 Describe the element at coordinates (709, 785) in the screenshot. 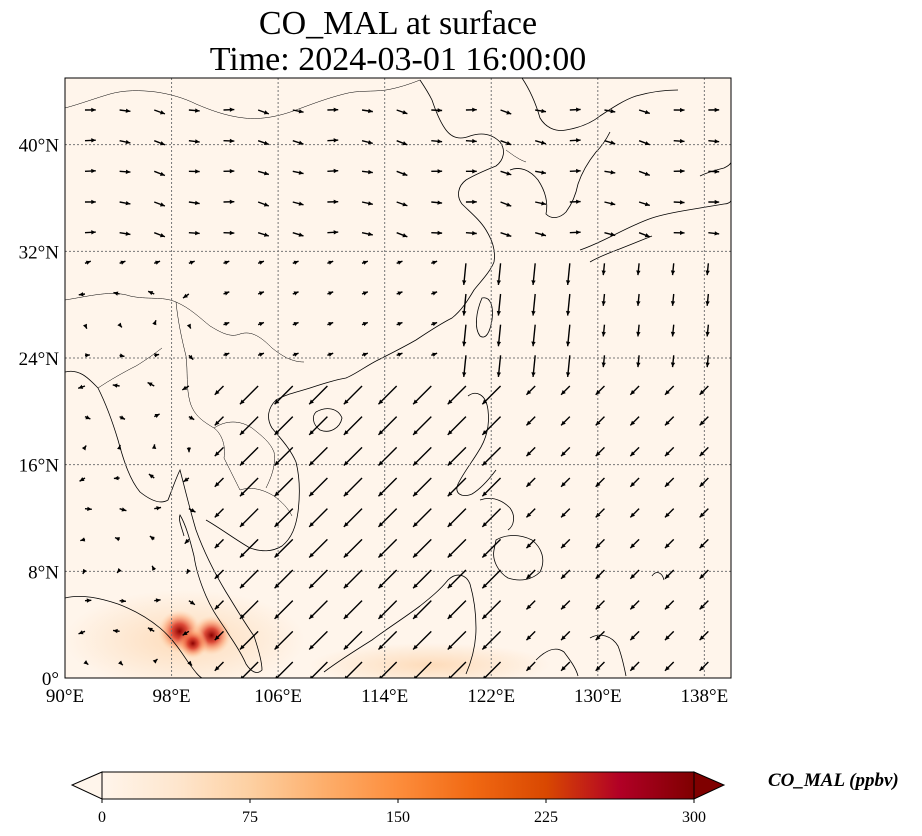

I see `colorbar-extend-max` at that location.